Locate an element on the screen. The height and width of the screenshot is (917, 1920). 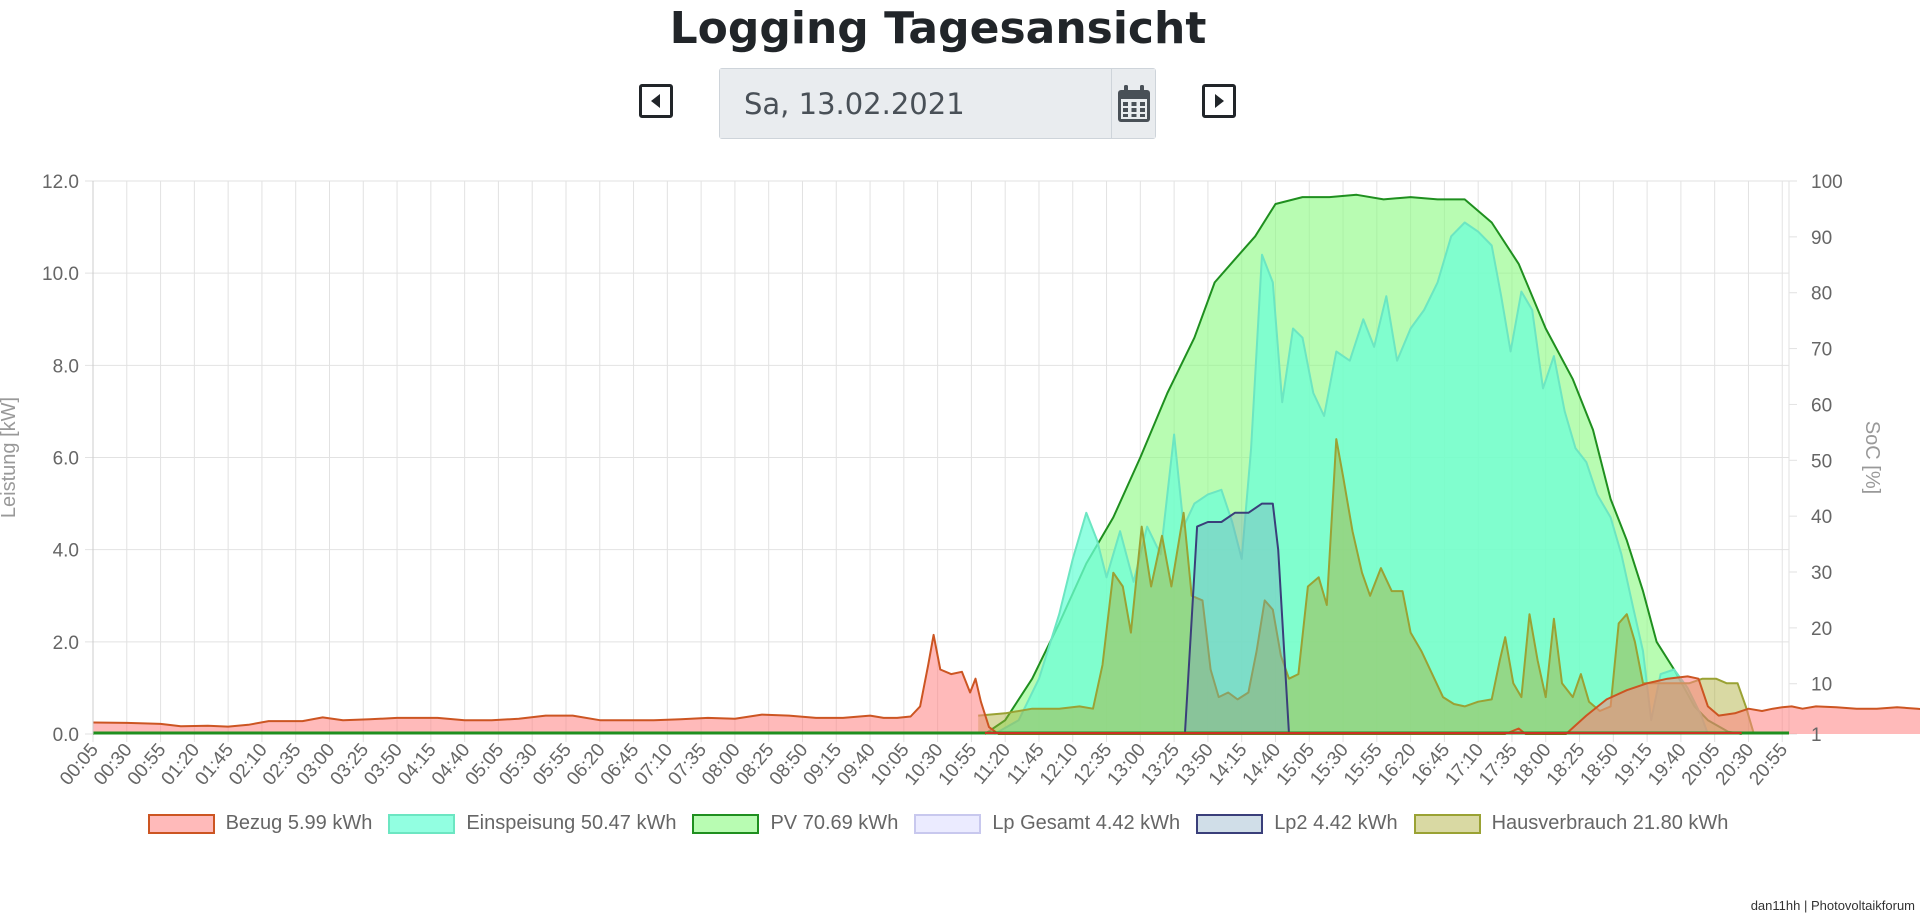
calendar-button is located at coordinates (1133, 103).